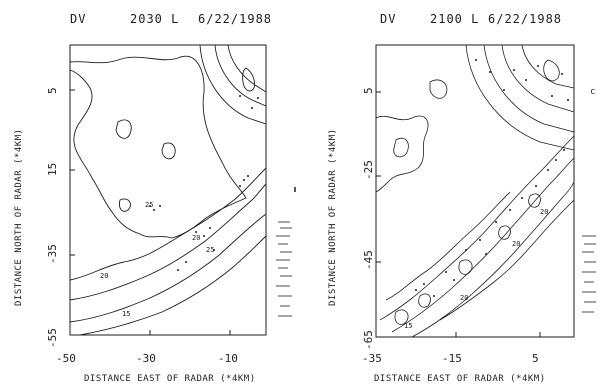 The height and width of the screenshot is (387, 600). What do you see at coordinates (408, 326) in the screenshot?
I see `right-contour-label-2: 15` at bounding box center [408, 326].